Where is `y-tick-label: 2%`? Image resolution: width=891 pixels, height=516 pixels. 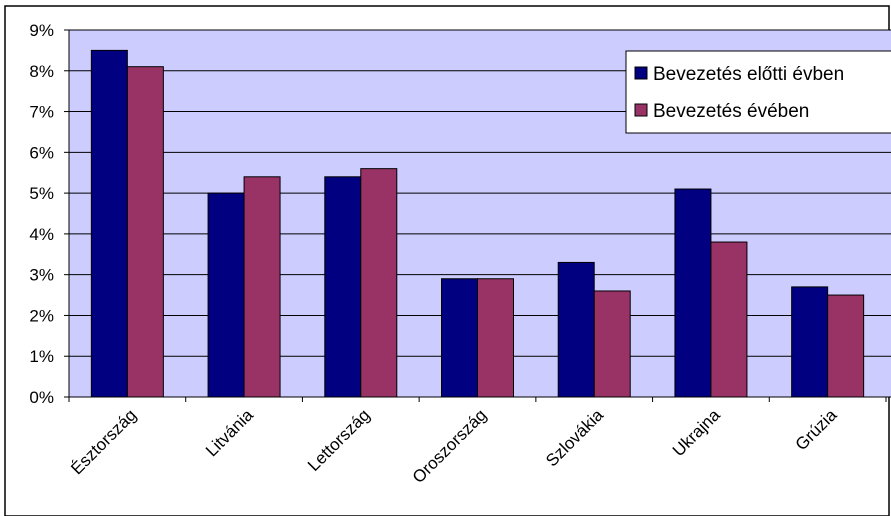
y-tick-label: 2% is located at coordinates (41, 315).